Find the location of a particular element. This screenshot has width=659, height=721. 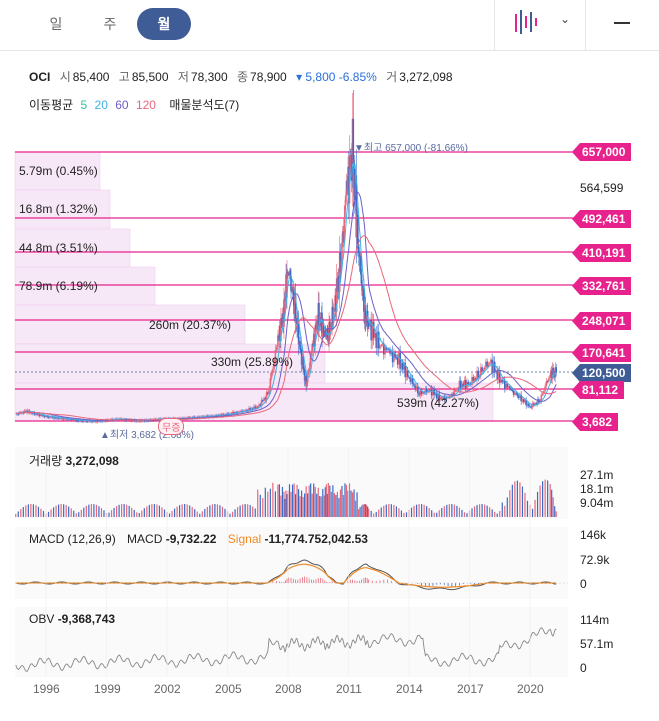

obv-tick-2: 57.1m is located at coordinates (597, 644).